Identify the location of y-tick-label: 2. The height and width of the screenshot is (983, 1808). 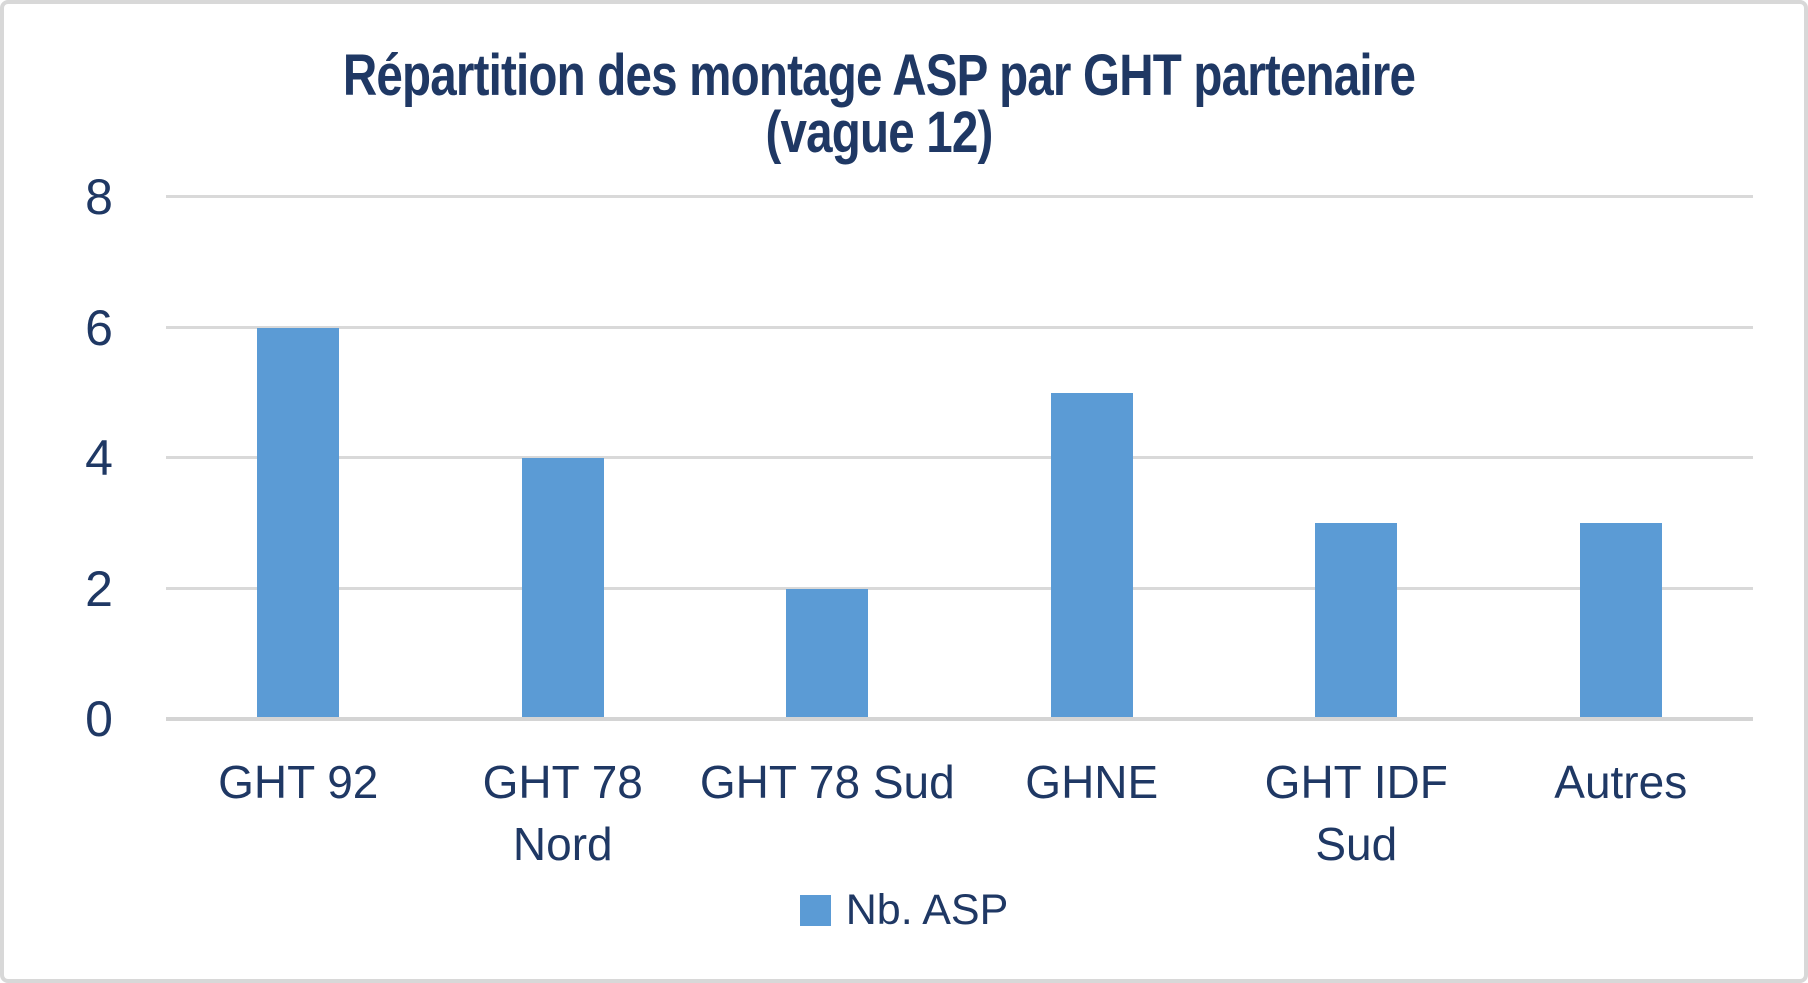
(99, 588).